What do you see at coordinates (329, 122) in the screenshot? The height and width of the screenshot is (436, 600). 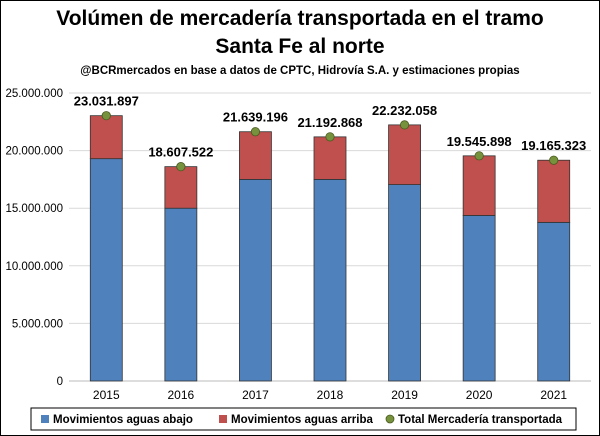 I see `data-label: 21.192.868` at bounding box center [329, 122].